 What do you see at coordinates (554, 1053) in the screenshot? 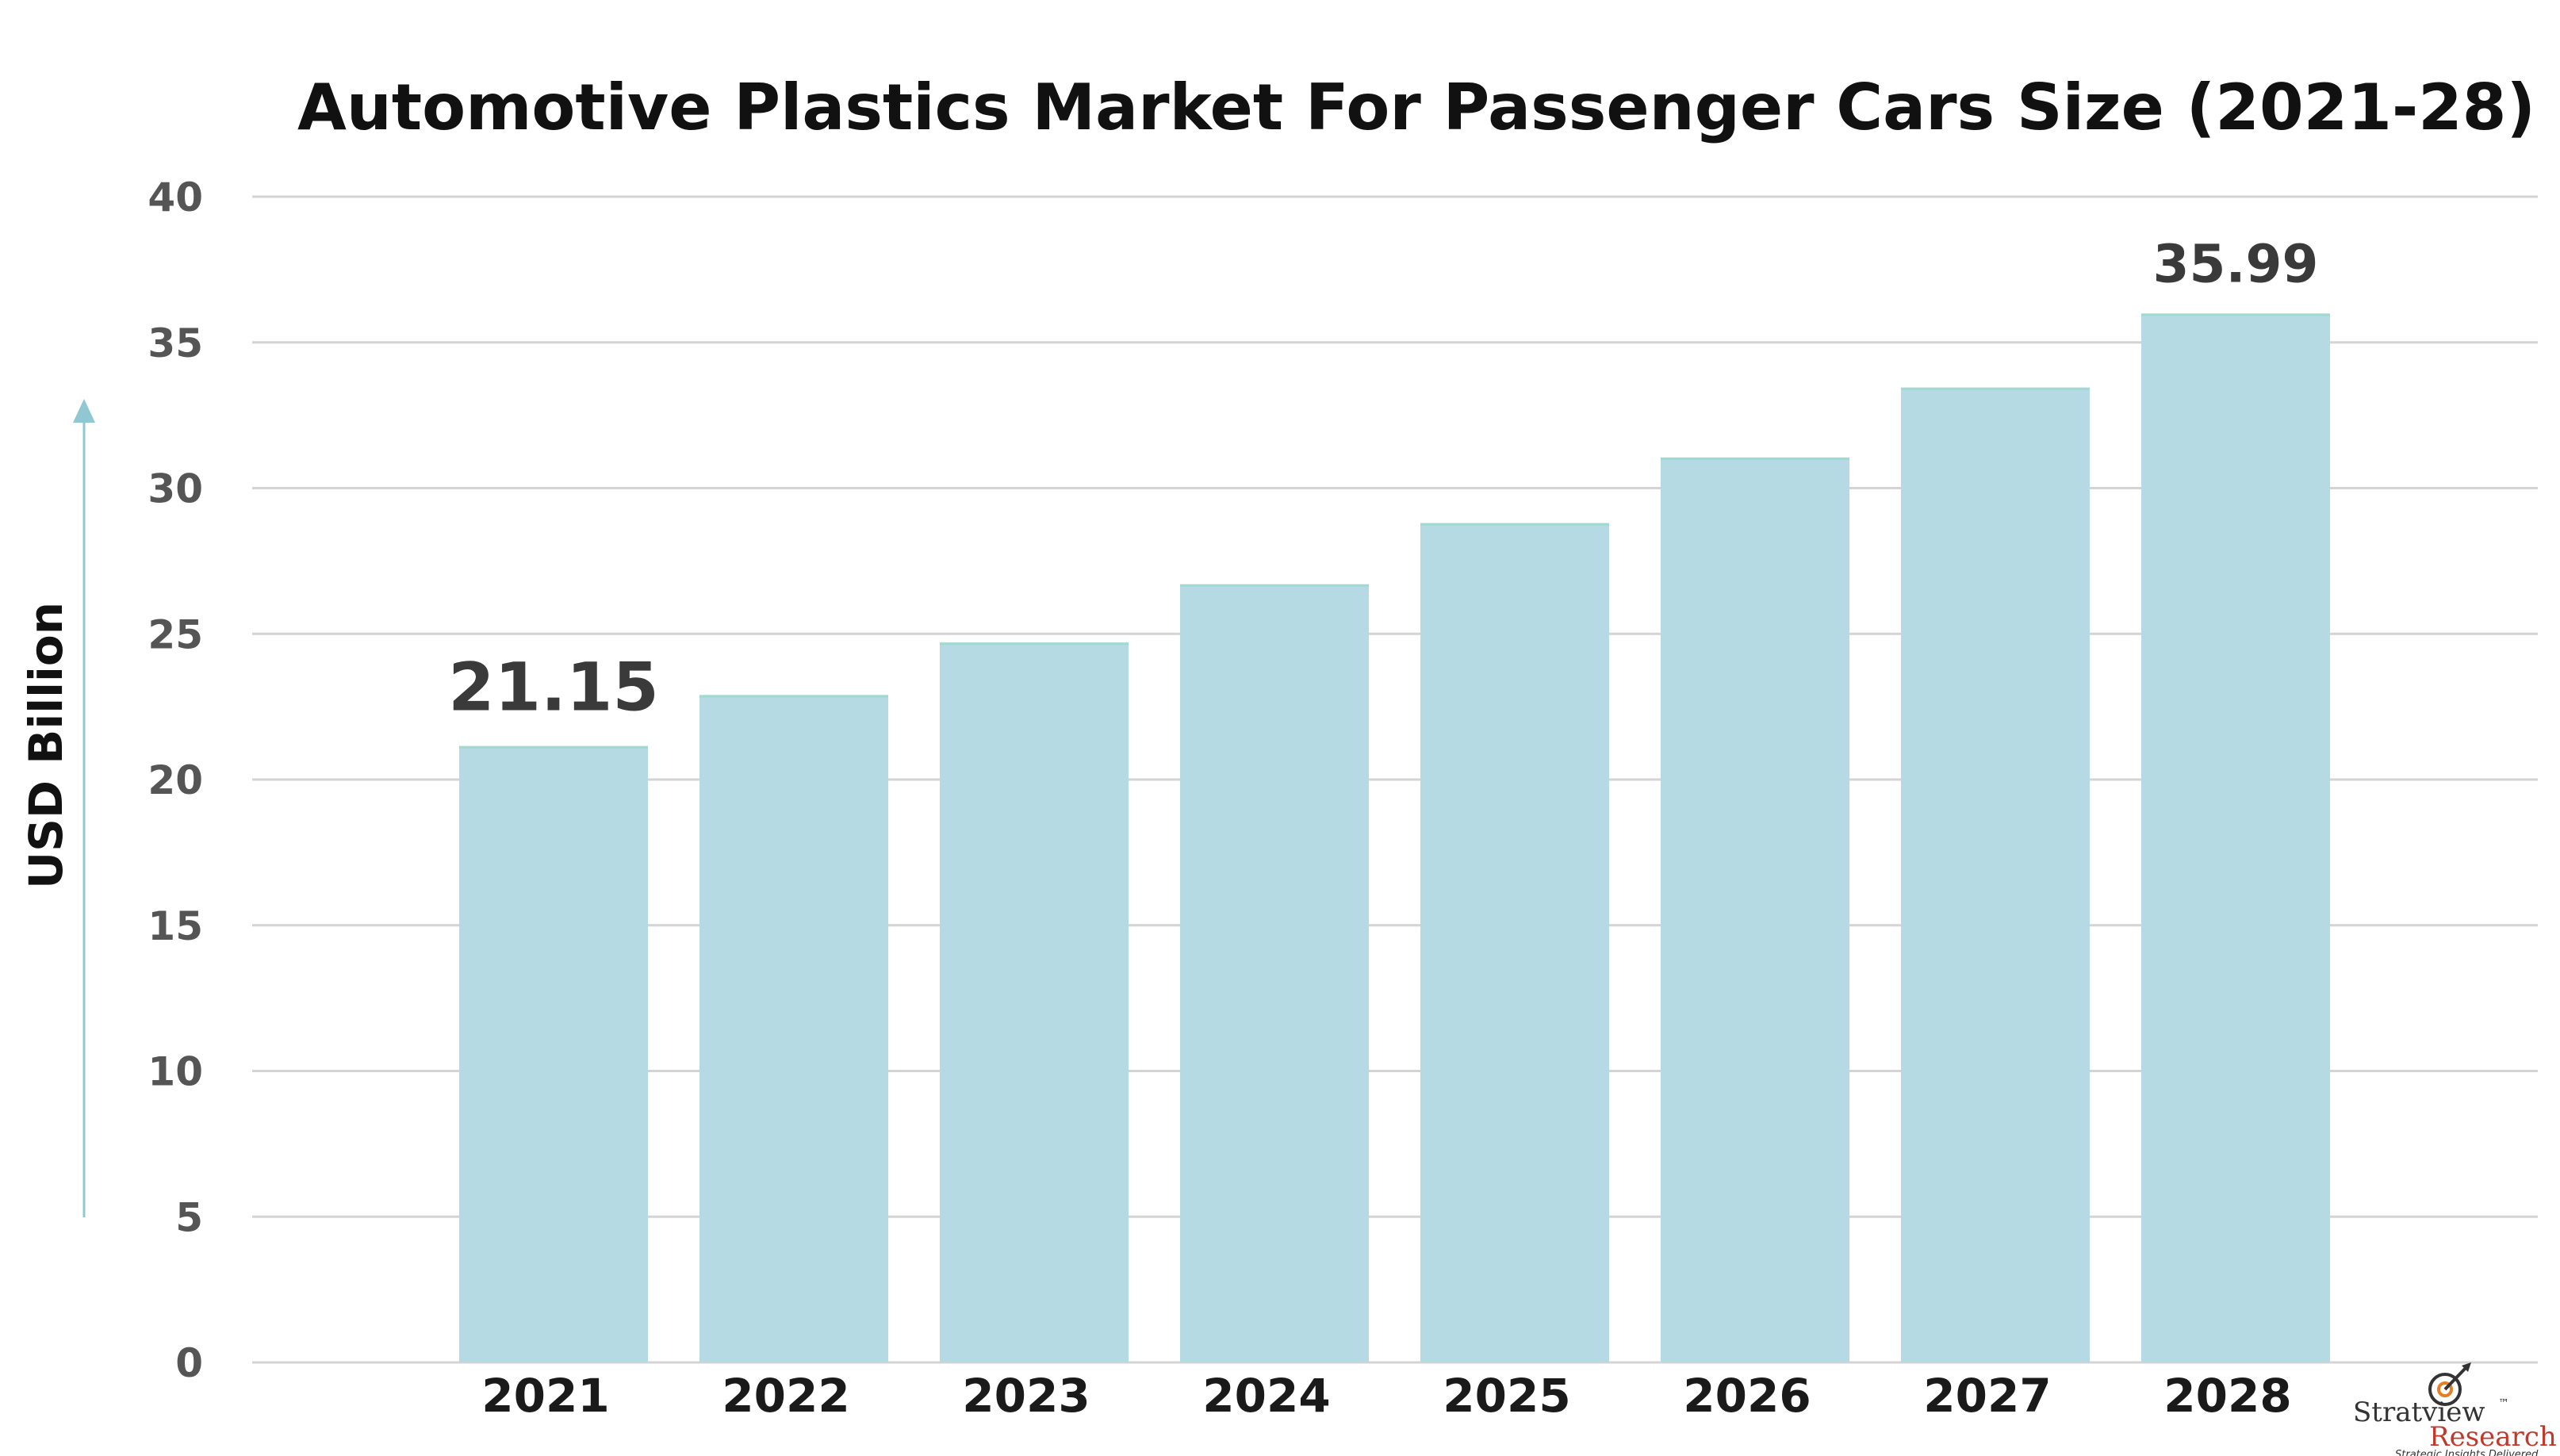
I see `bar-2021` at bounding box center [554, 1053].